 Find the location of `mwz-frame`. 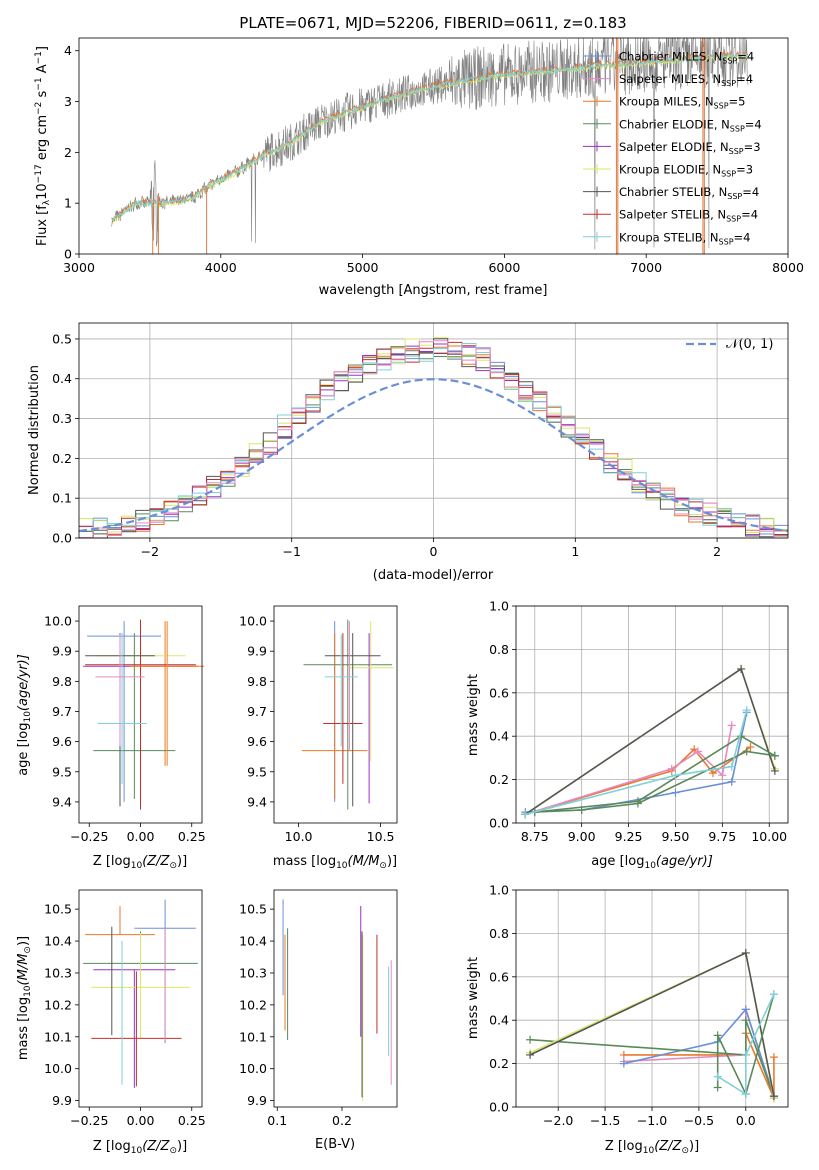

mwz-frame is located at coordinates (652, 998).